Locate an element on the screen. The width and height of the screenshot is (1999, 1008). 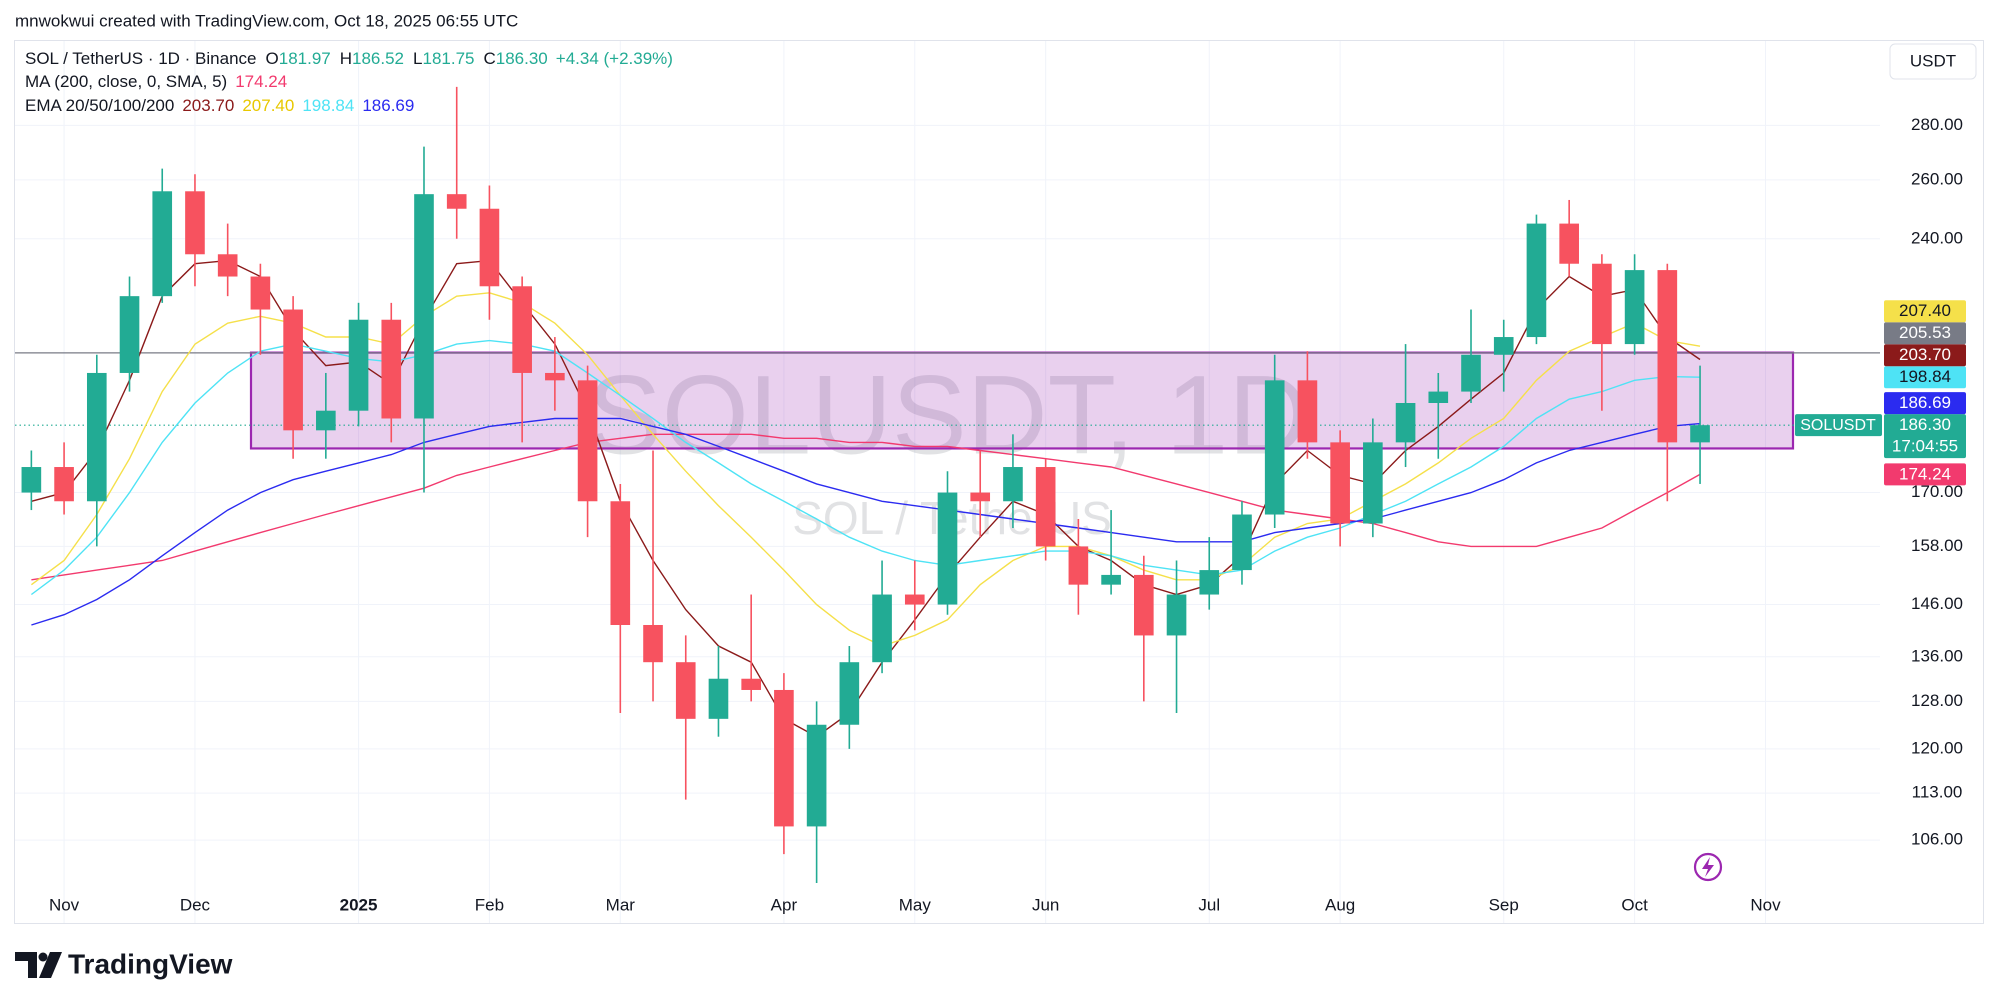
x-tick-label: Mar is located at coordinates (621, 904).